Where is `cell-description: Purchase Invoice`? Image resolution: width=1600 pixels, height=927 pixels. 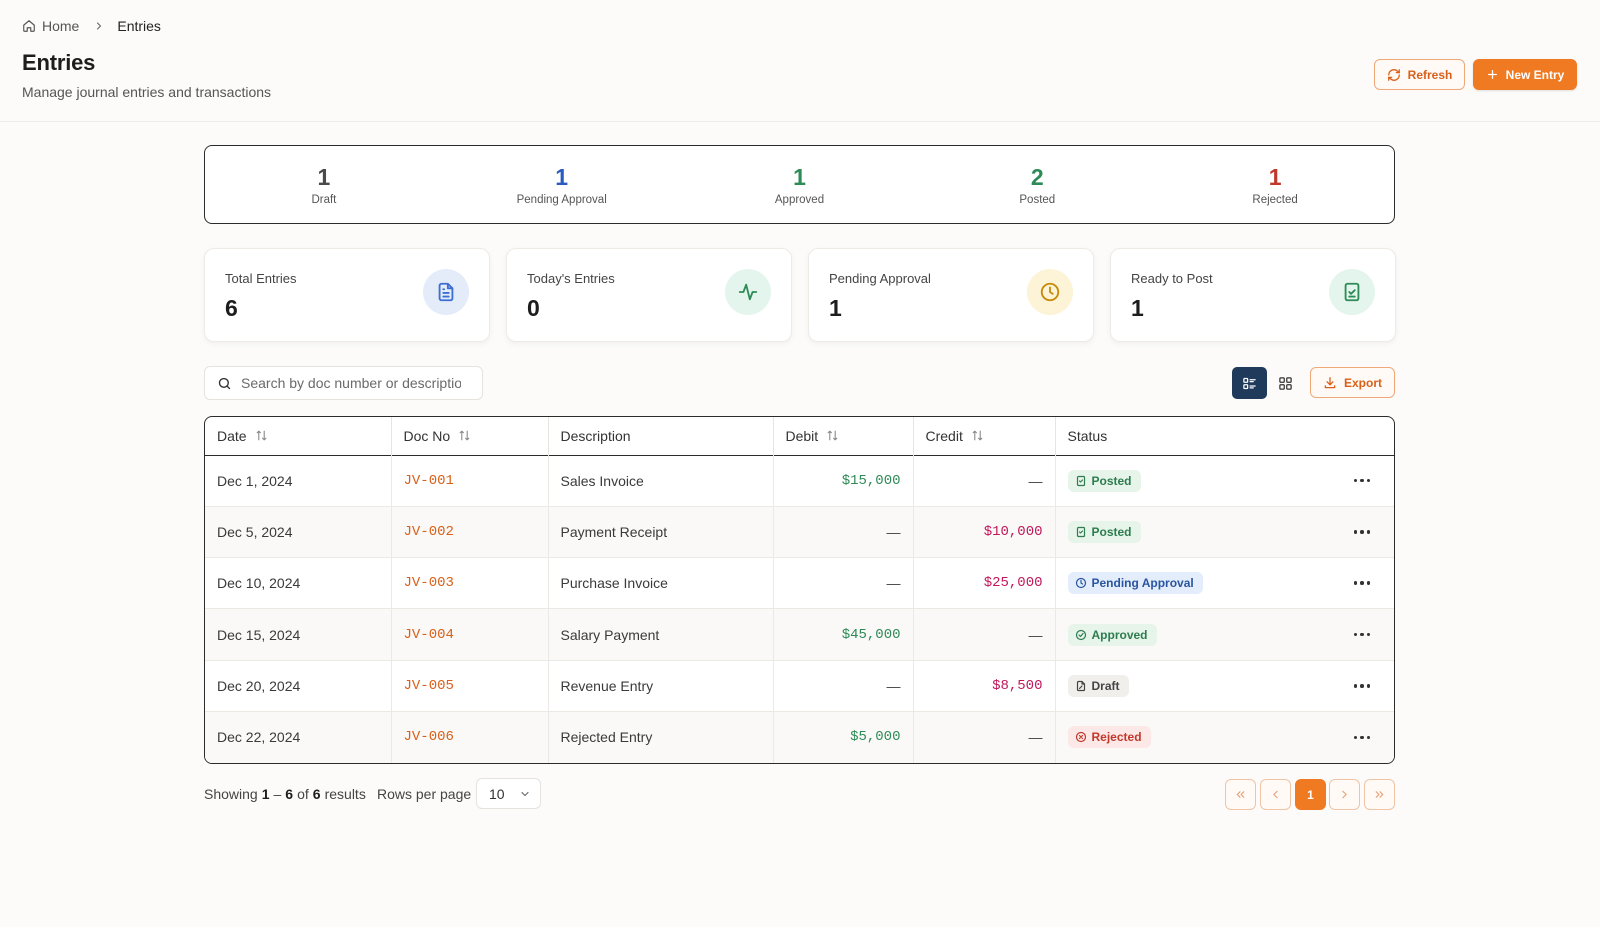 cell-description: Purchase Invoice is located at coordinates (661, 583).